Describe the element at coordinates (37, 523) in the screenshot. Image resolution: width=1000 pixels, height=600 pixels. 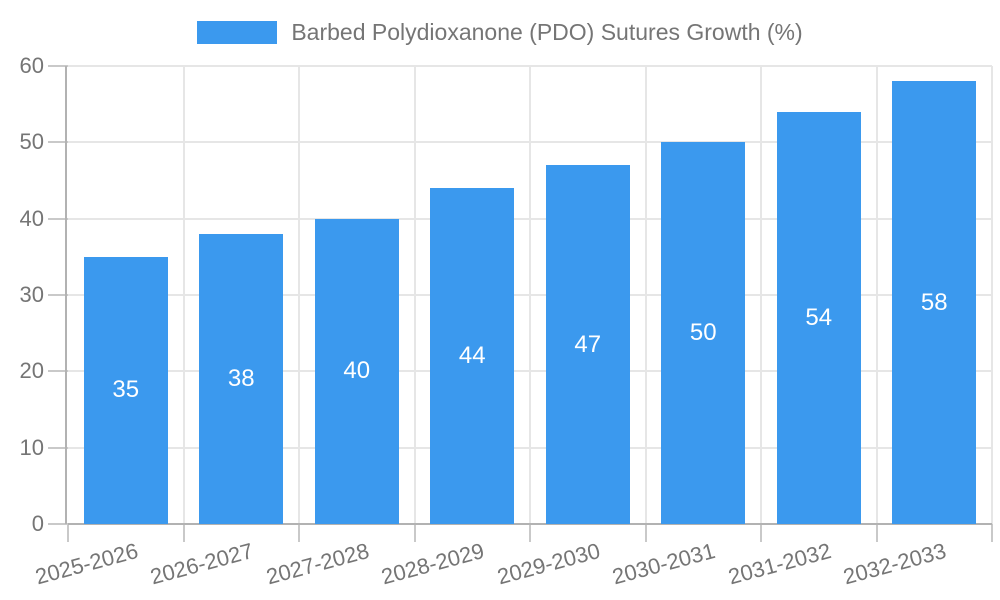
I see `y-axis-label: 0` at that location.